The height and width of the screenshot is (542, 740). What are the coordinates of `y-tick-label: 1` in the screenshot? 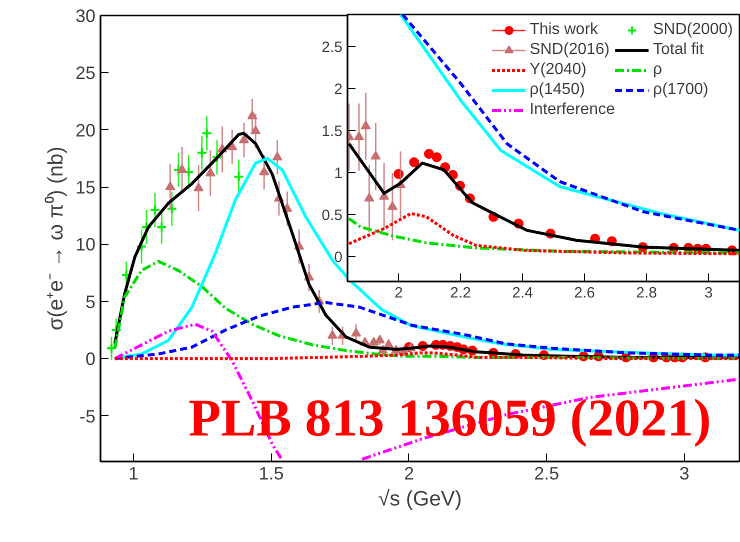 It's located at (338, 173).